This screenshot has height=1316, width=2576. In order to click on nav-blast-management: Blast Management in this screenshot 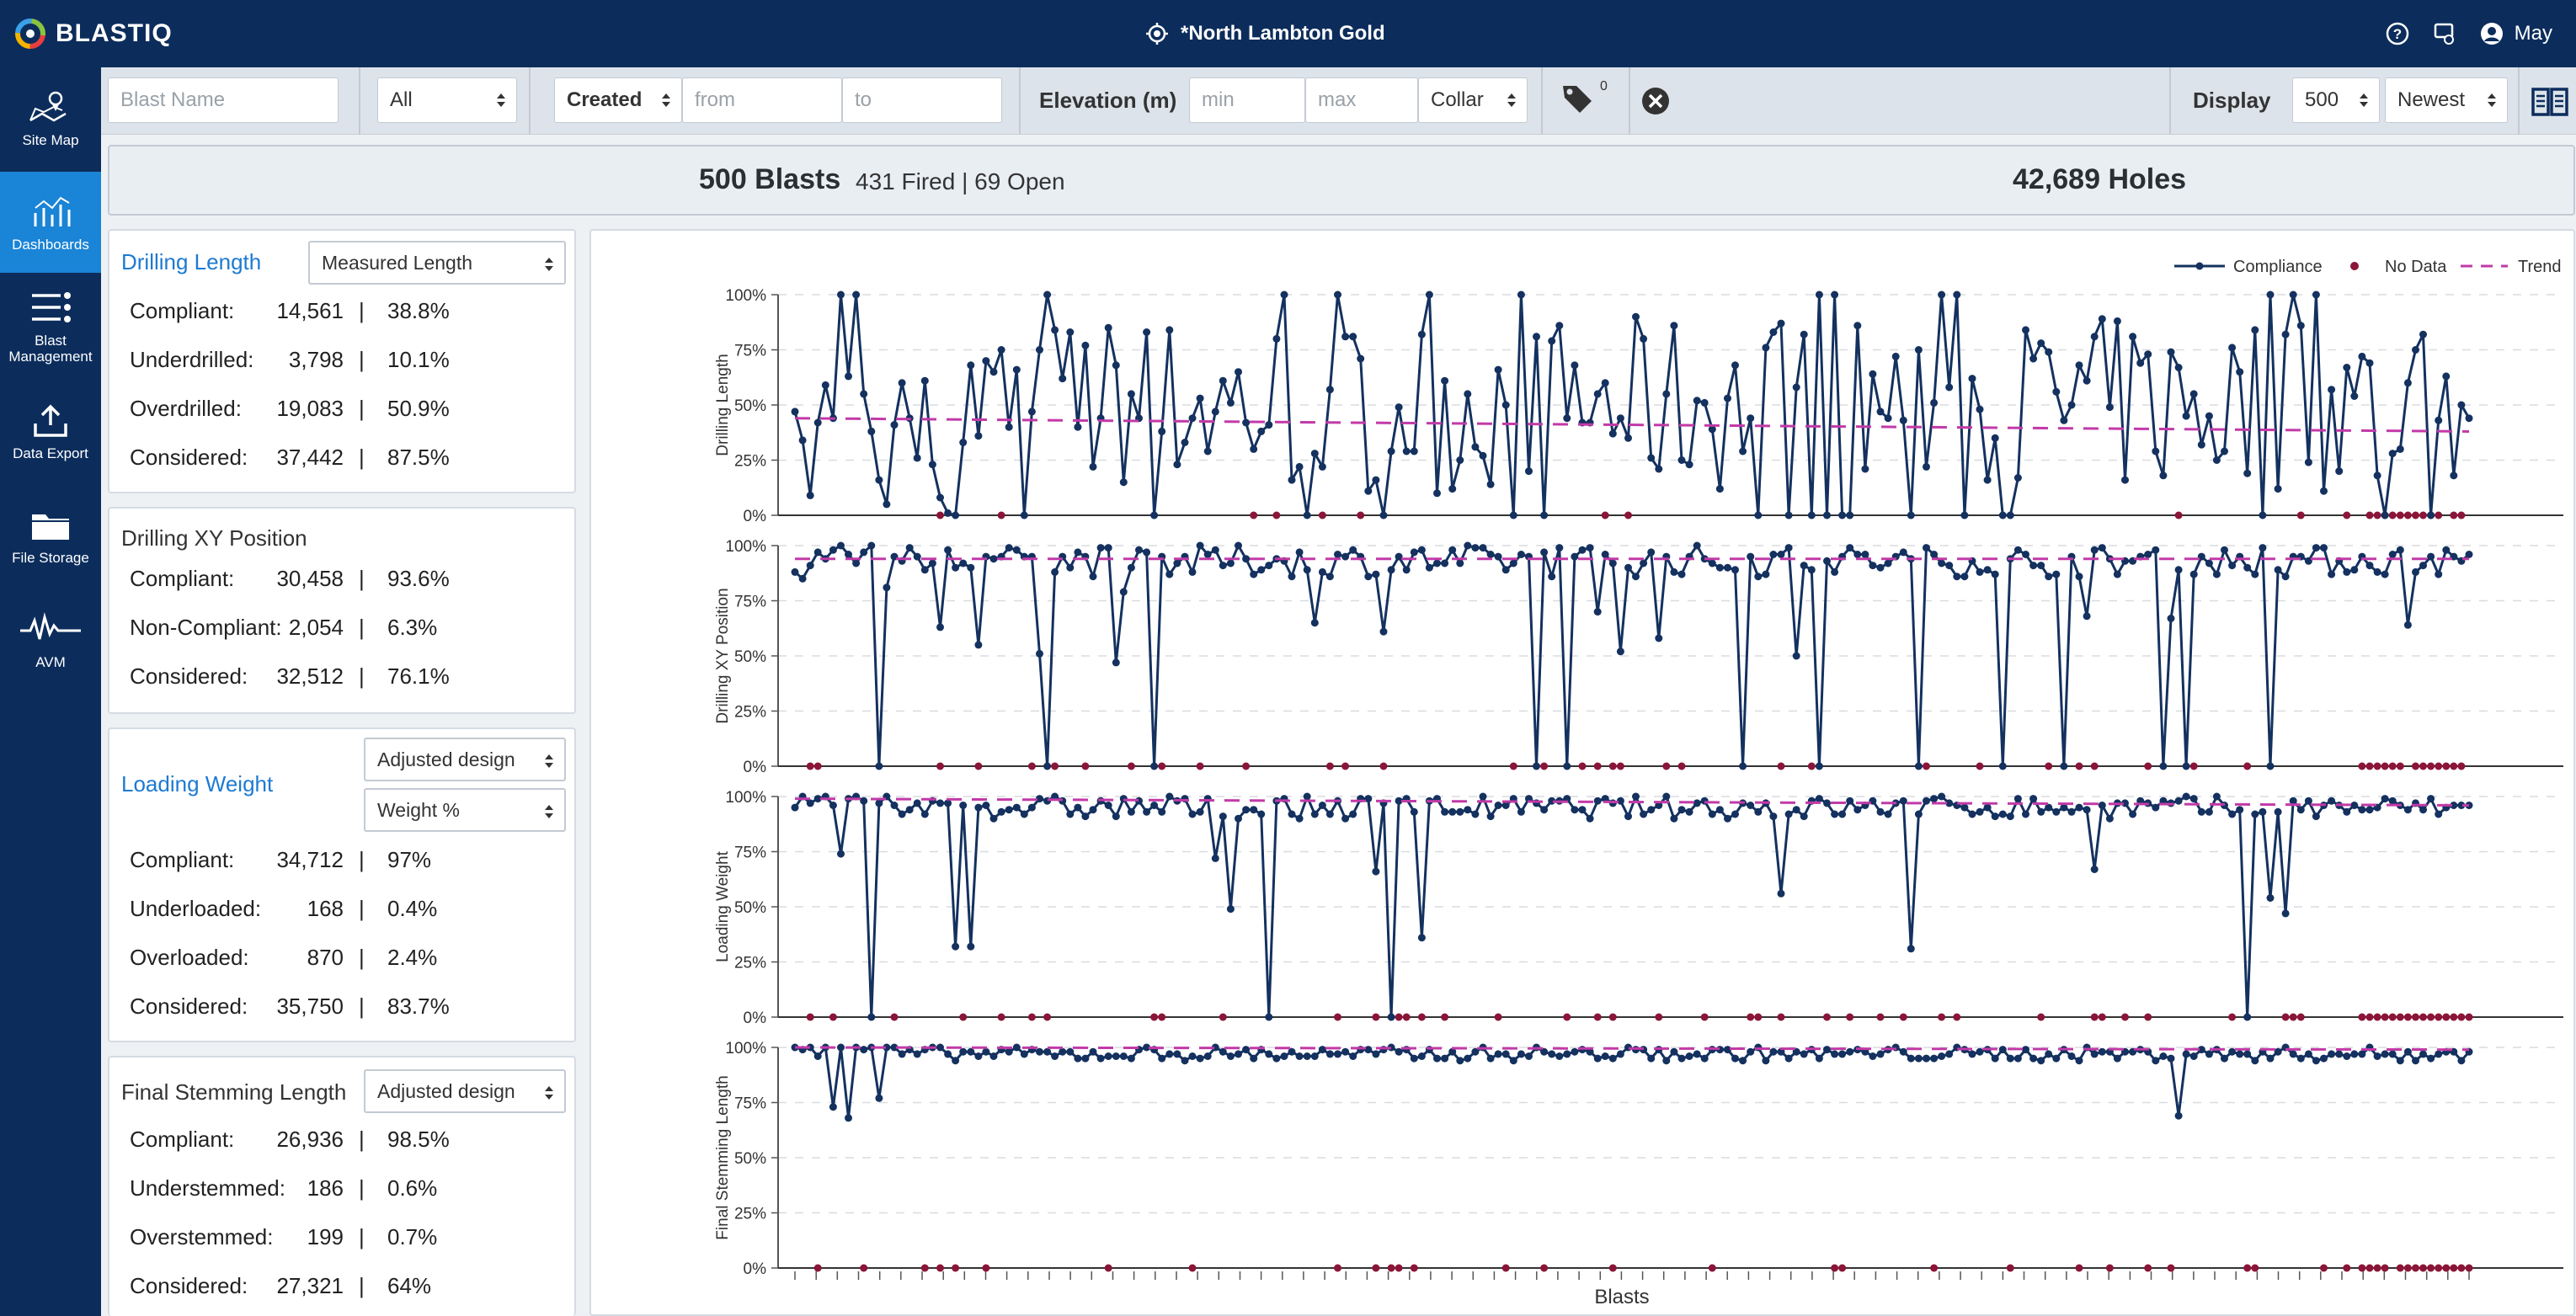, I will do `click(50, 327)`.